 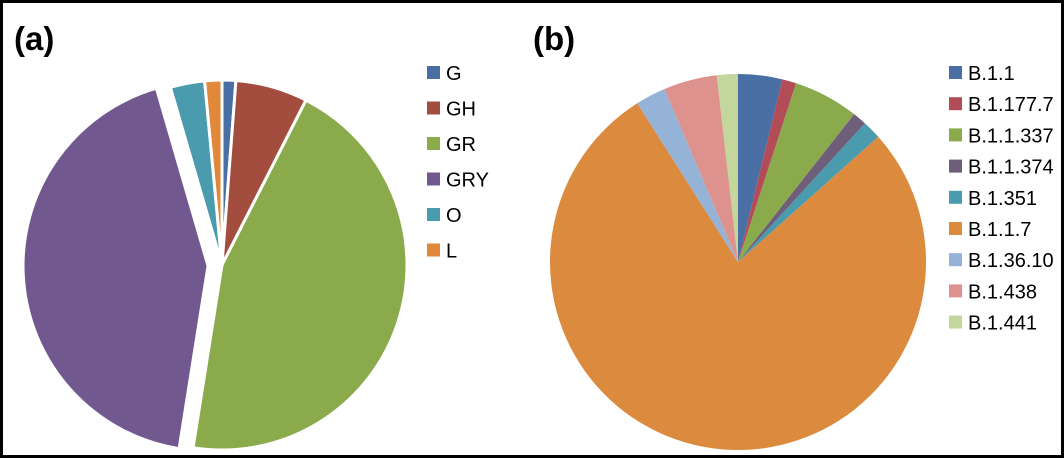 I want to click on pie-b-legend-label-b-1-1: B.1.1, so click(x=991, y=74).